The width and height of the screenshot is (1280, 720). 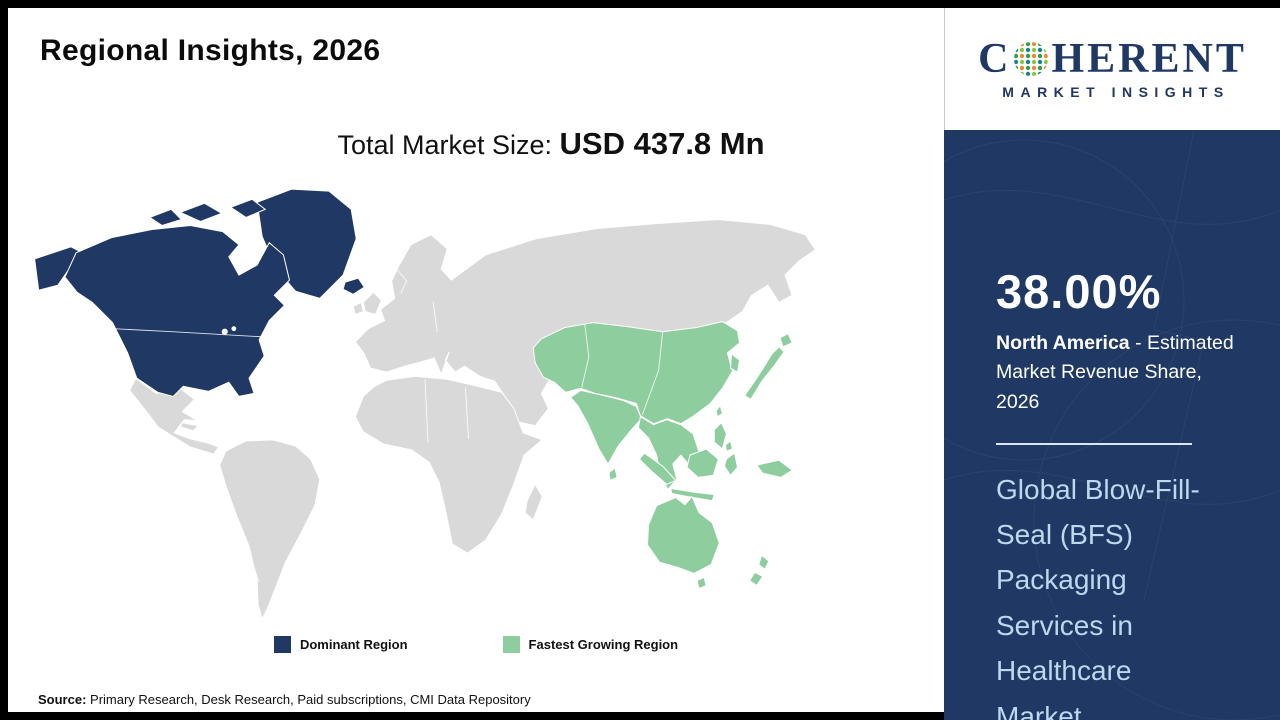 I want to click on total-market-size-value: USD 437.8 Mn, so click(x=662, y=143).